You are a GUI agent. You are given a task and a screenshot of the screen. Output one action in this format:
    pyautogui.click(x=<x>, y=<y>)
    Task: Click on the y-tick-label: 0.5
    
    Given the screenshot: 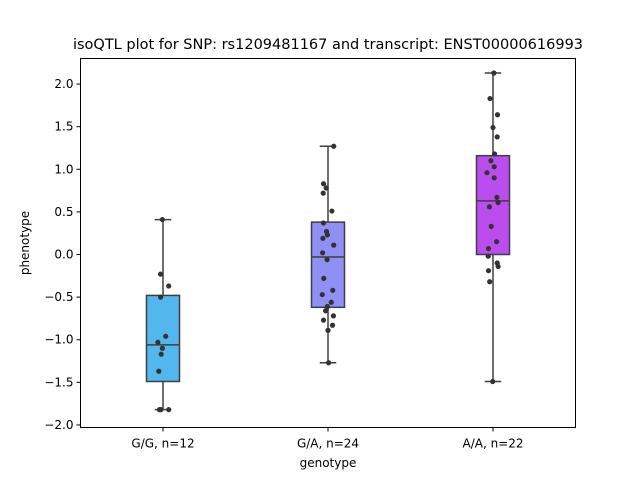 What is the action you would take?
    pyautogui.click(x=63, y=212)
    